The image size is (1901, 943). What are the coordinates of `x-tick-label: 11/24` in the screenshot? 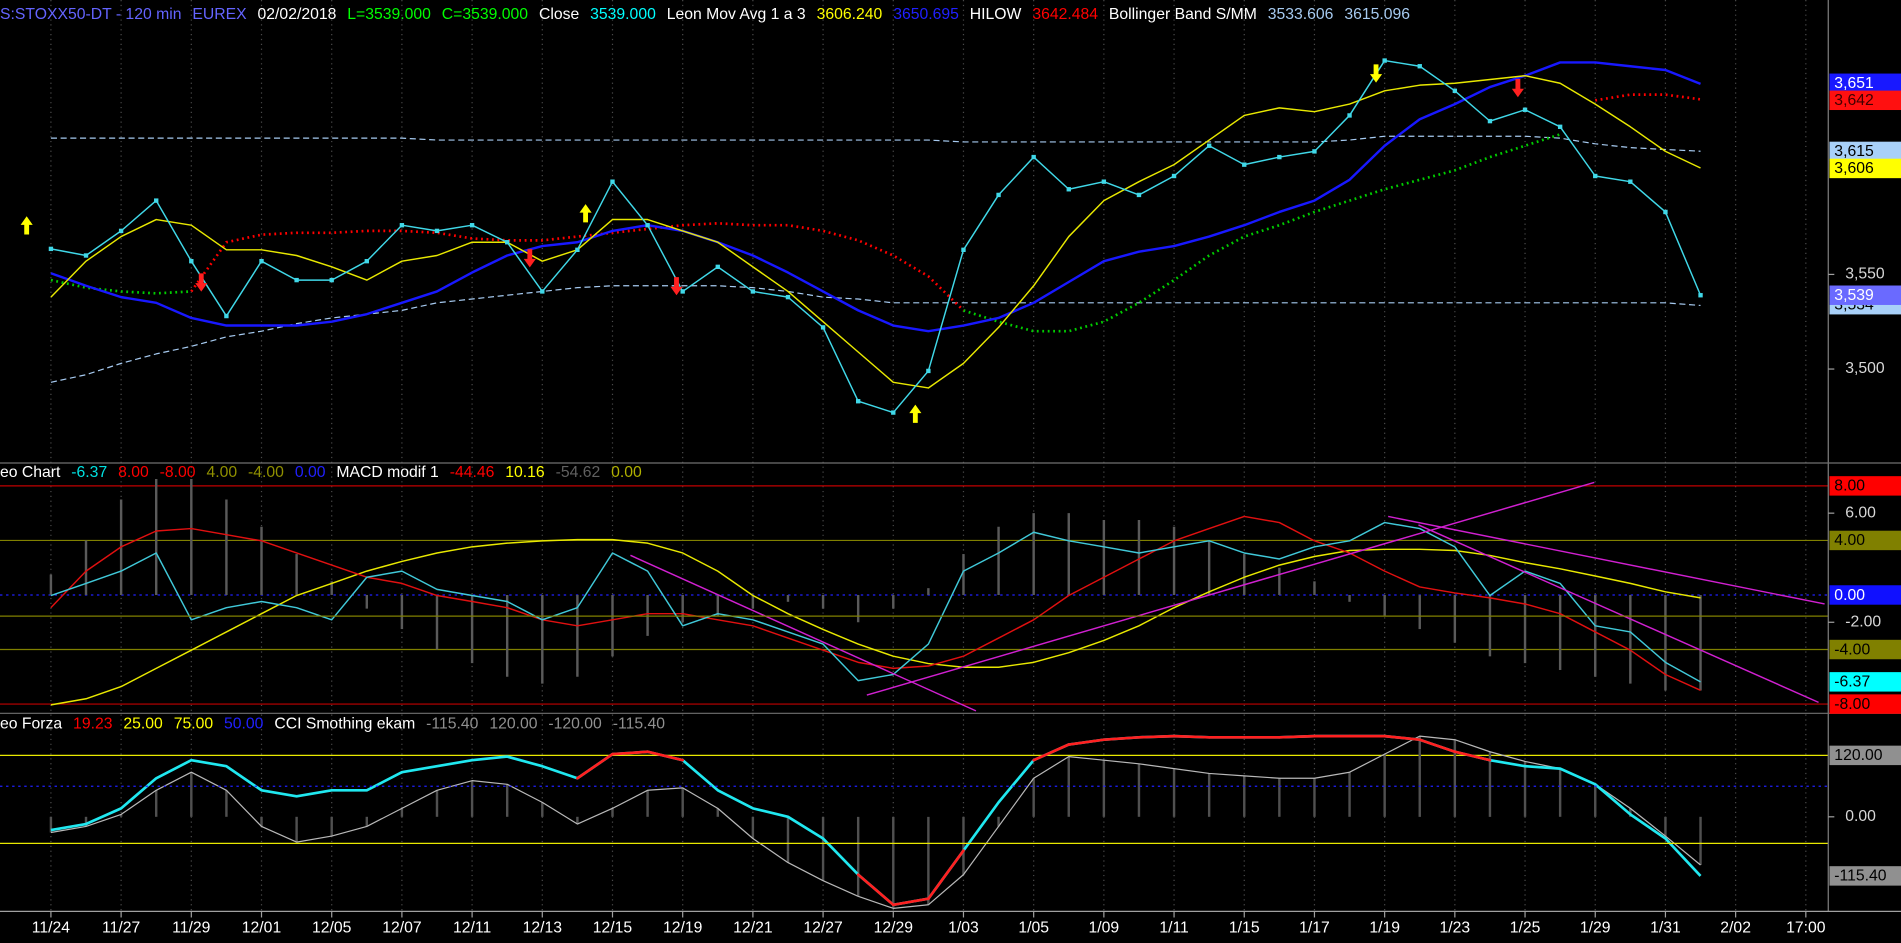 It's located at (51, 928).